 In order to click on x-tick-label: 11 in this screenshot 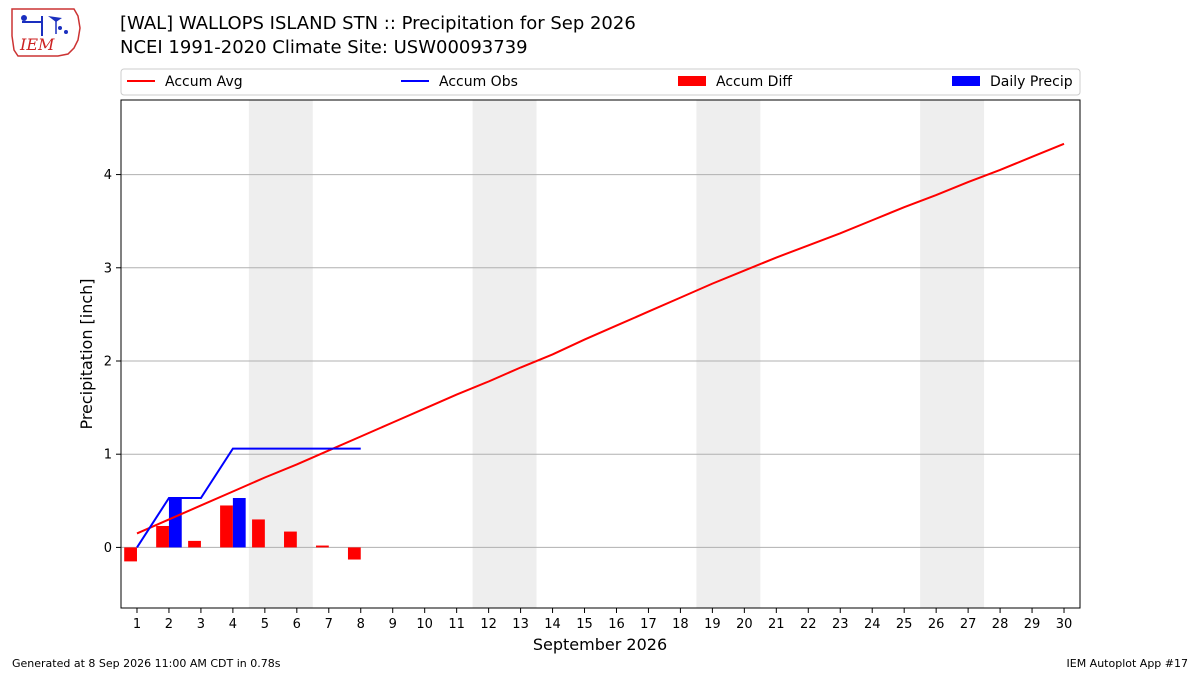, I will do `click(456, 624)`.